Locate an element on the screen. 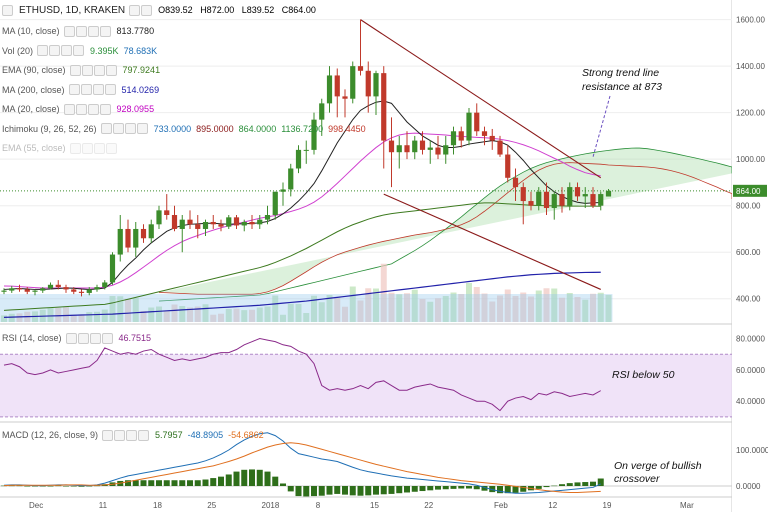 This screenshot has height=512, width=768. price-tick-label: 1200.00 is located at coordinates (750, 113).